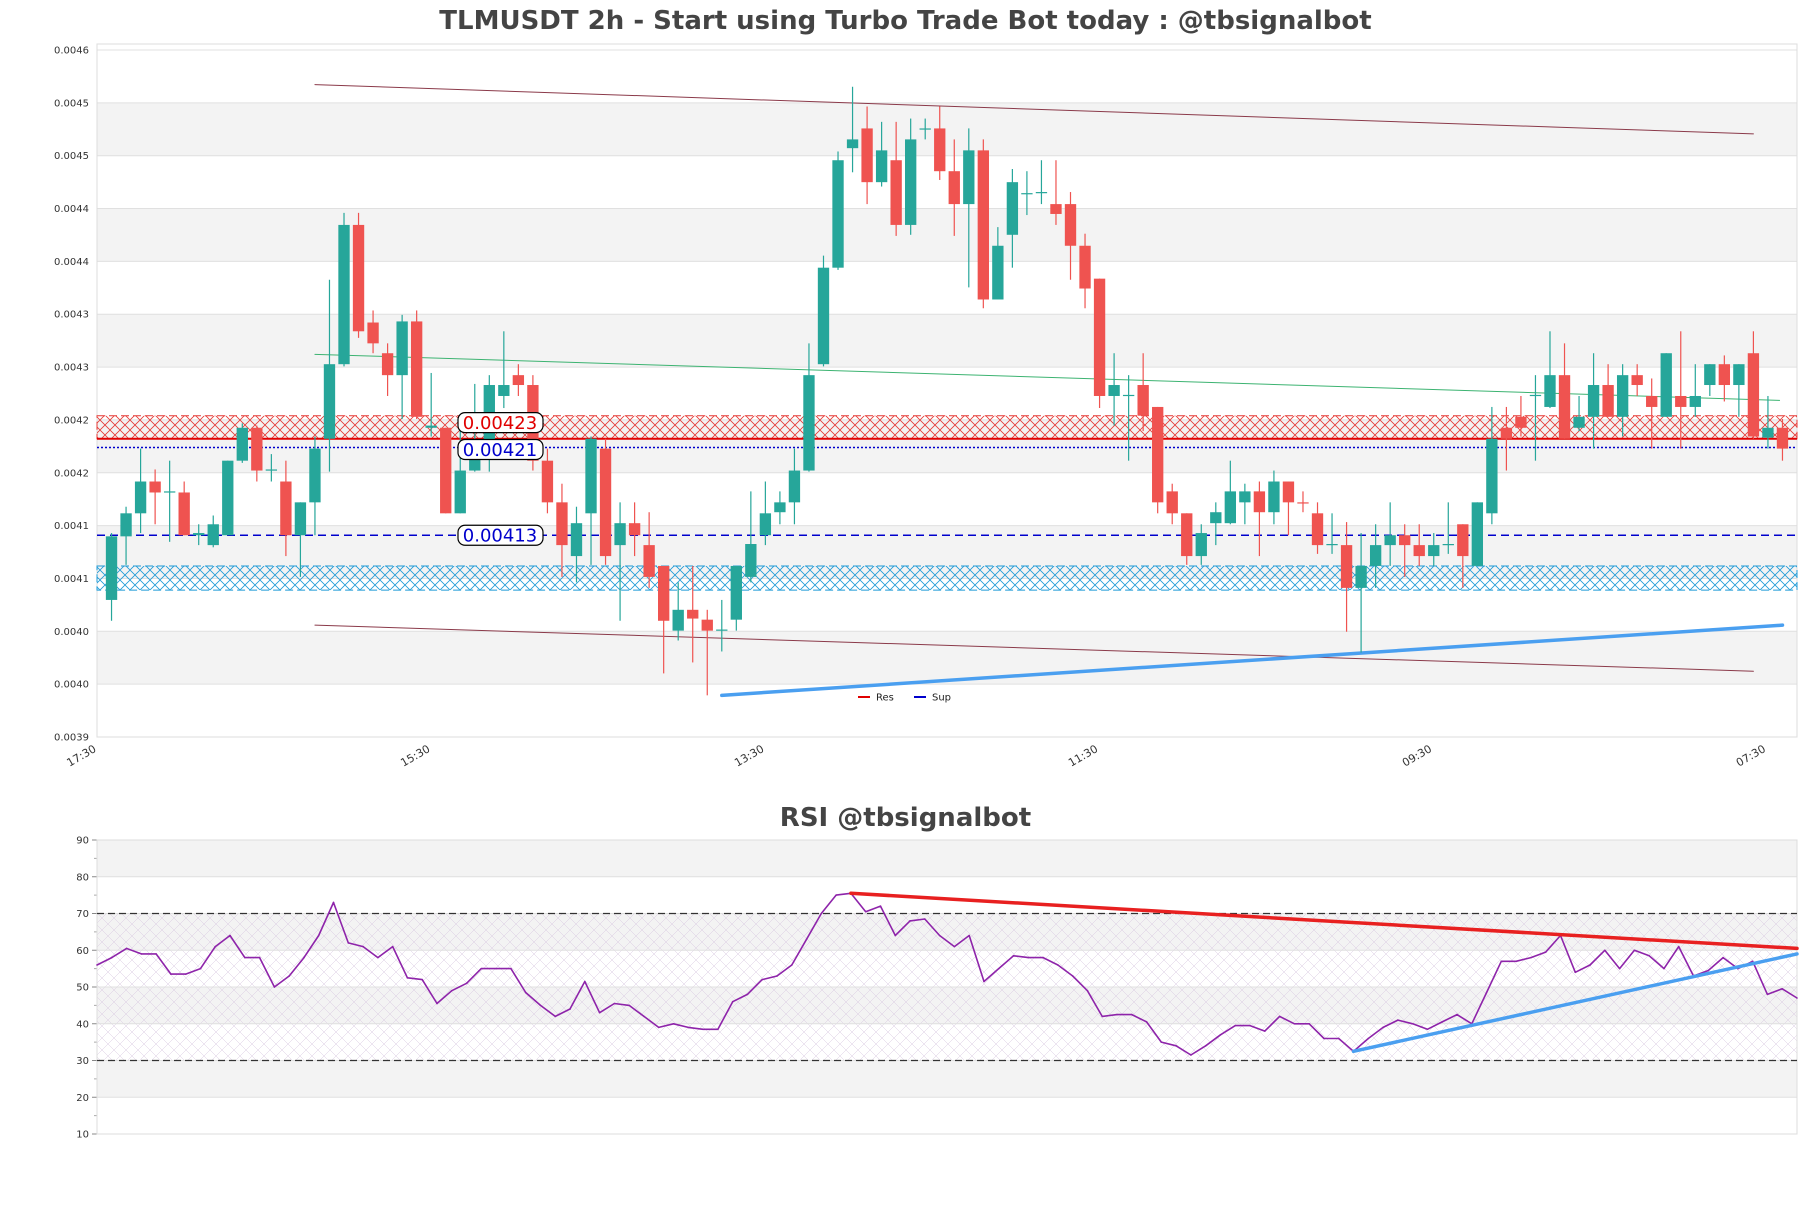 The width and height of the screenshot is (1811, 1208). What do you see at coordinates (1034, 109) in the screenshot?
I see `trend-line-channel-upper` at bounding box center [1034, 109].